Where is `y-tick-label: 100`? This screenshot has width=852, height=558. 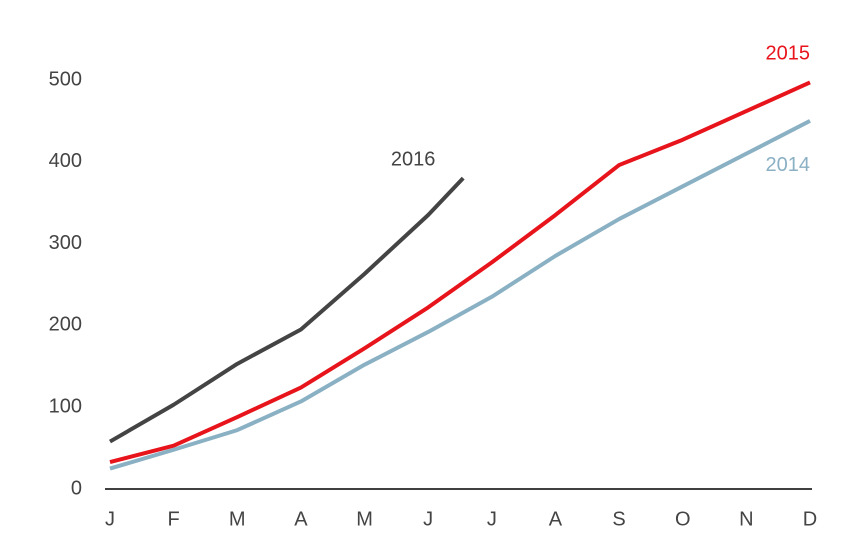
y-tick-label: 100 is located at coordinates (65, 406).